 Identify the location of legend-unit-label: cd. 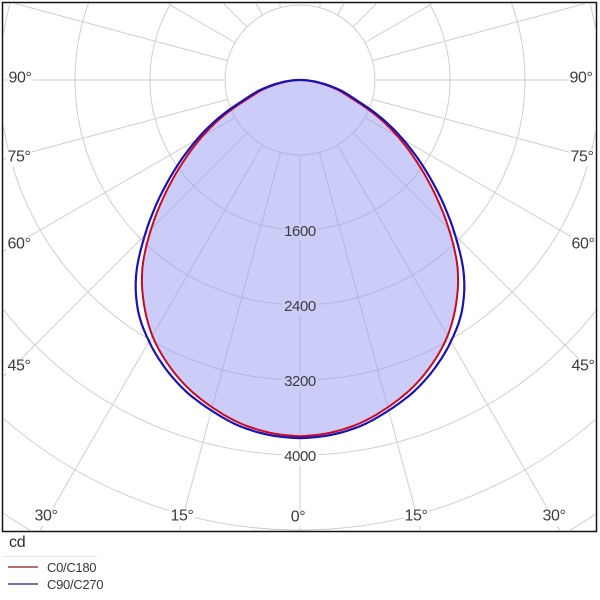
(17, 542).